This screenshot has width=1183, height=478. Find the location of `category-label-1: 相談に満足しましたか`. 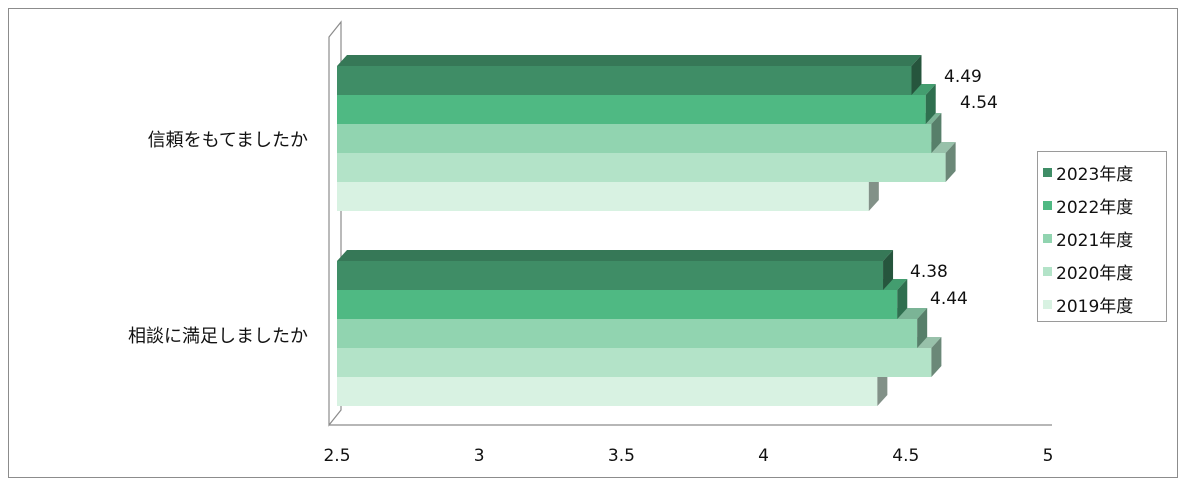

category-label-1: 相談に満足しましたか is located at coordinates (218, 336).